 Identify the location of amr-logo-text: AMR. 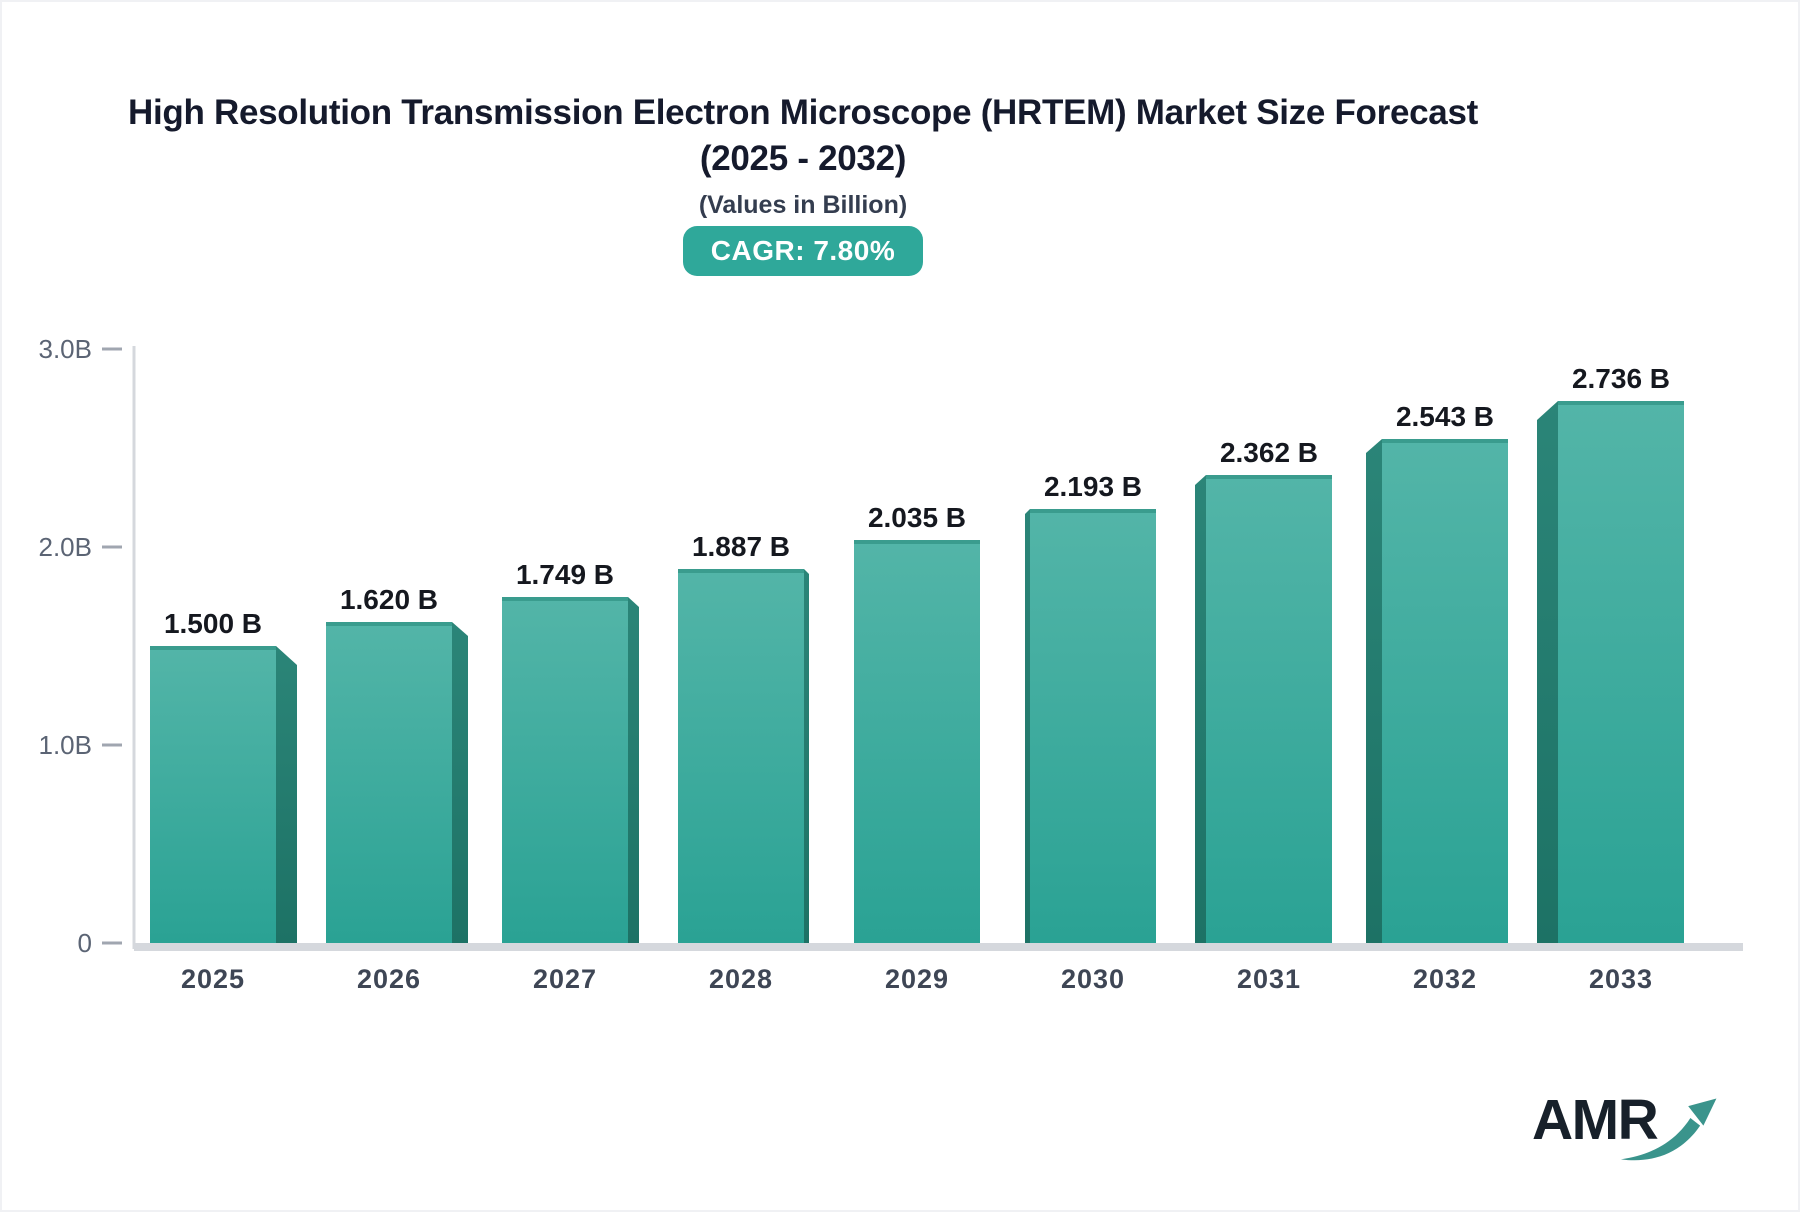
(1595, 1120).